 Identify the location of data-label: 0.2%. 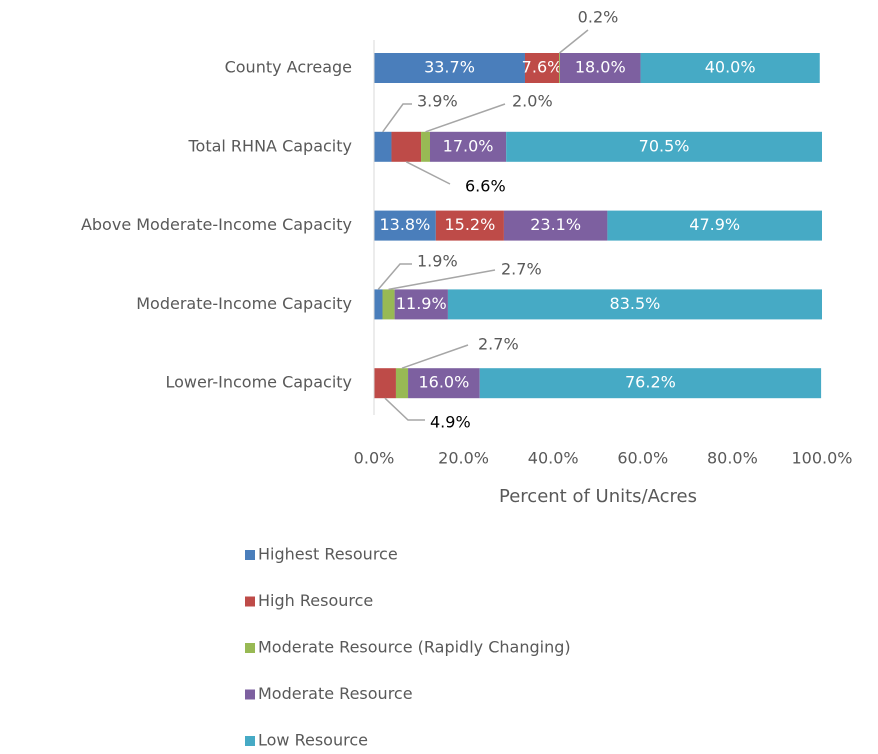
(598, 17).